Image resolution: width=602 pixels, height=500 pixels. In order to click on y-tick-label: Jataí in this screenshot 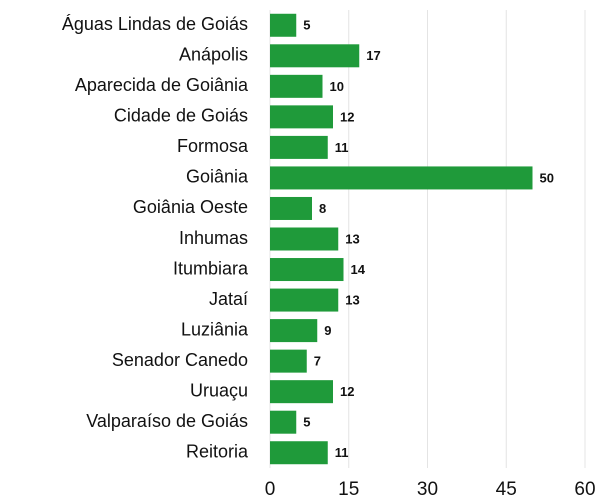, I will do `click(228, 299)`.